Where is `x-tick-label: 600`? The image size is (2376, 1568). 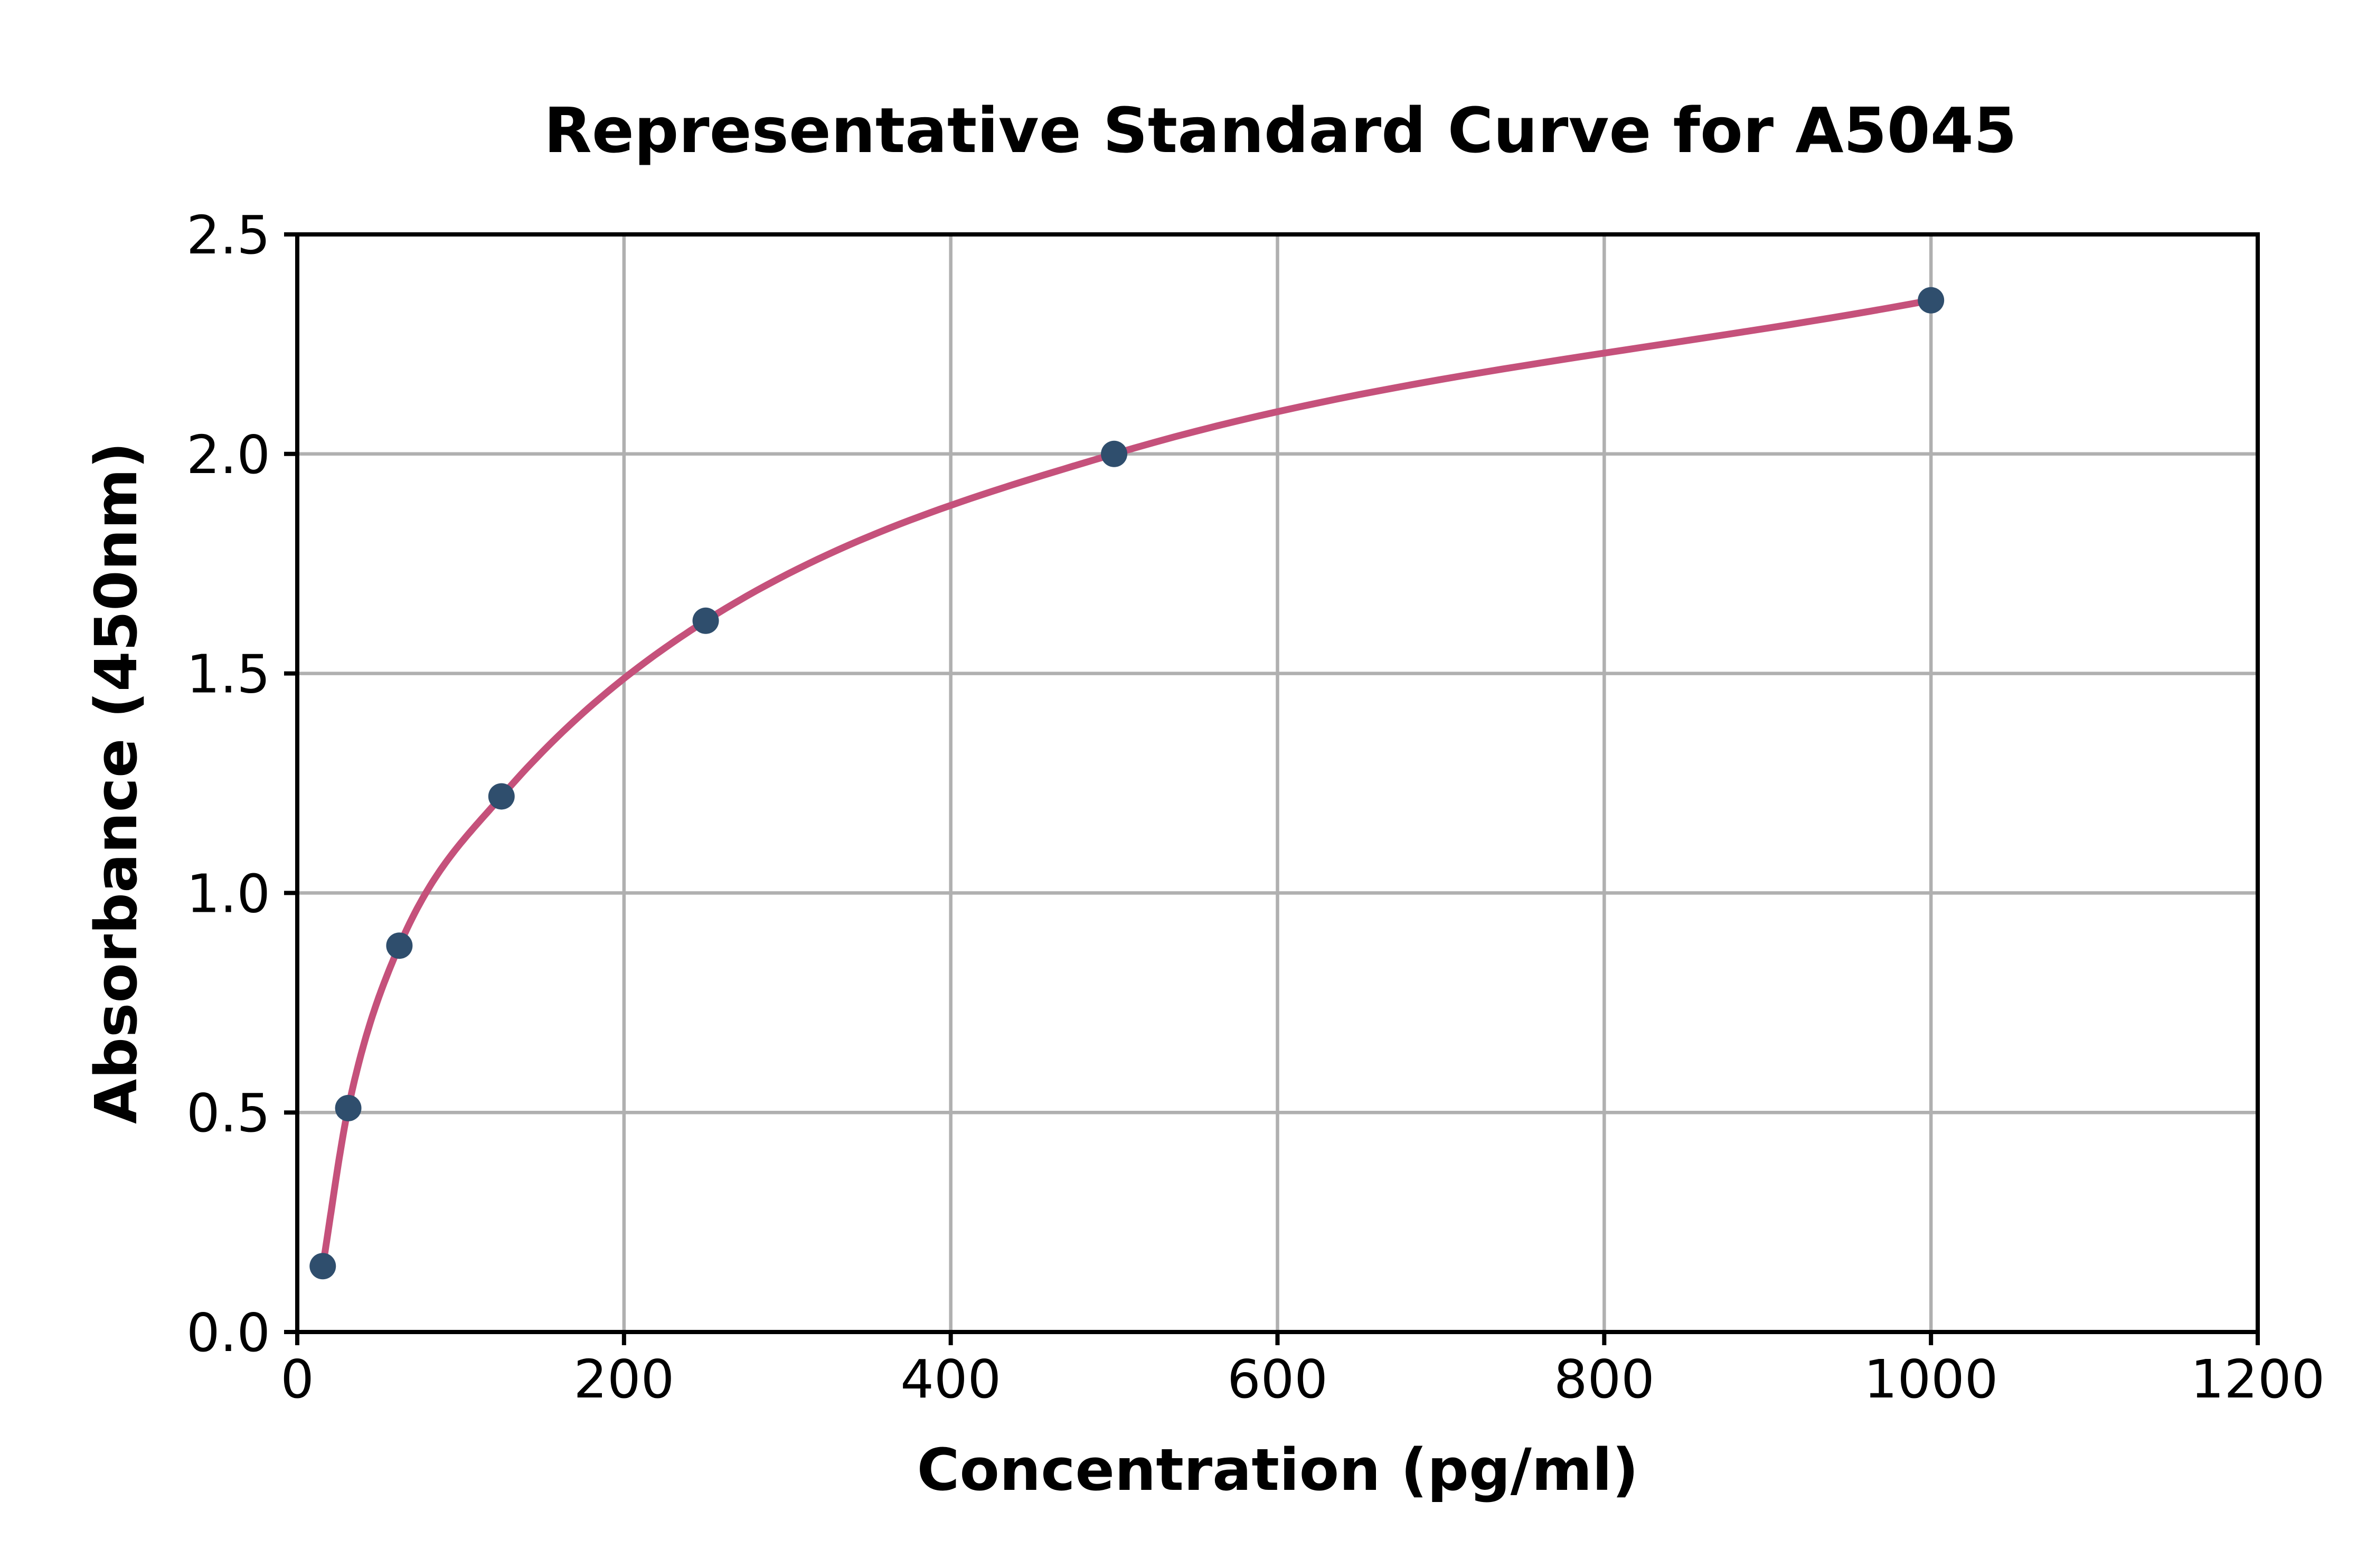
x-tick-label: 600 is located at coordinates (1278, 1379).